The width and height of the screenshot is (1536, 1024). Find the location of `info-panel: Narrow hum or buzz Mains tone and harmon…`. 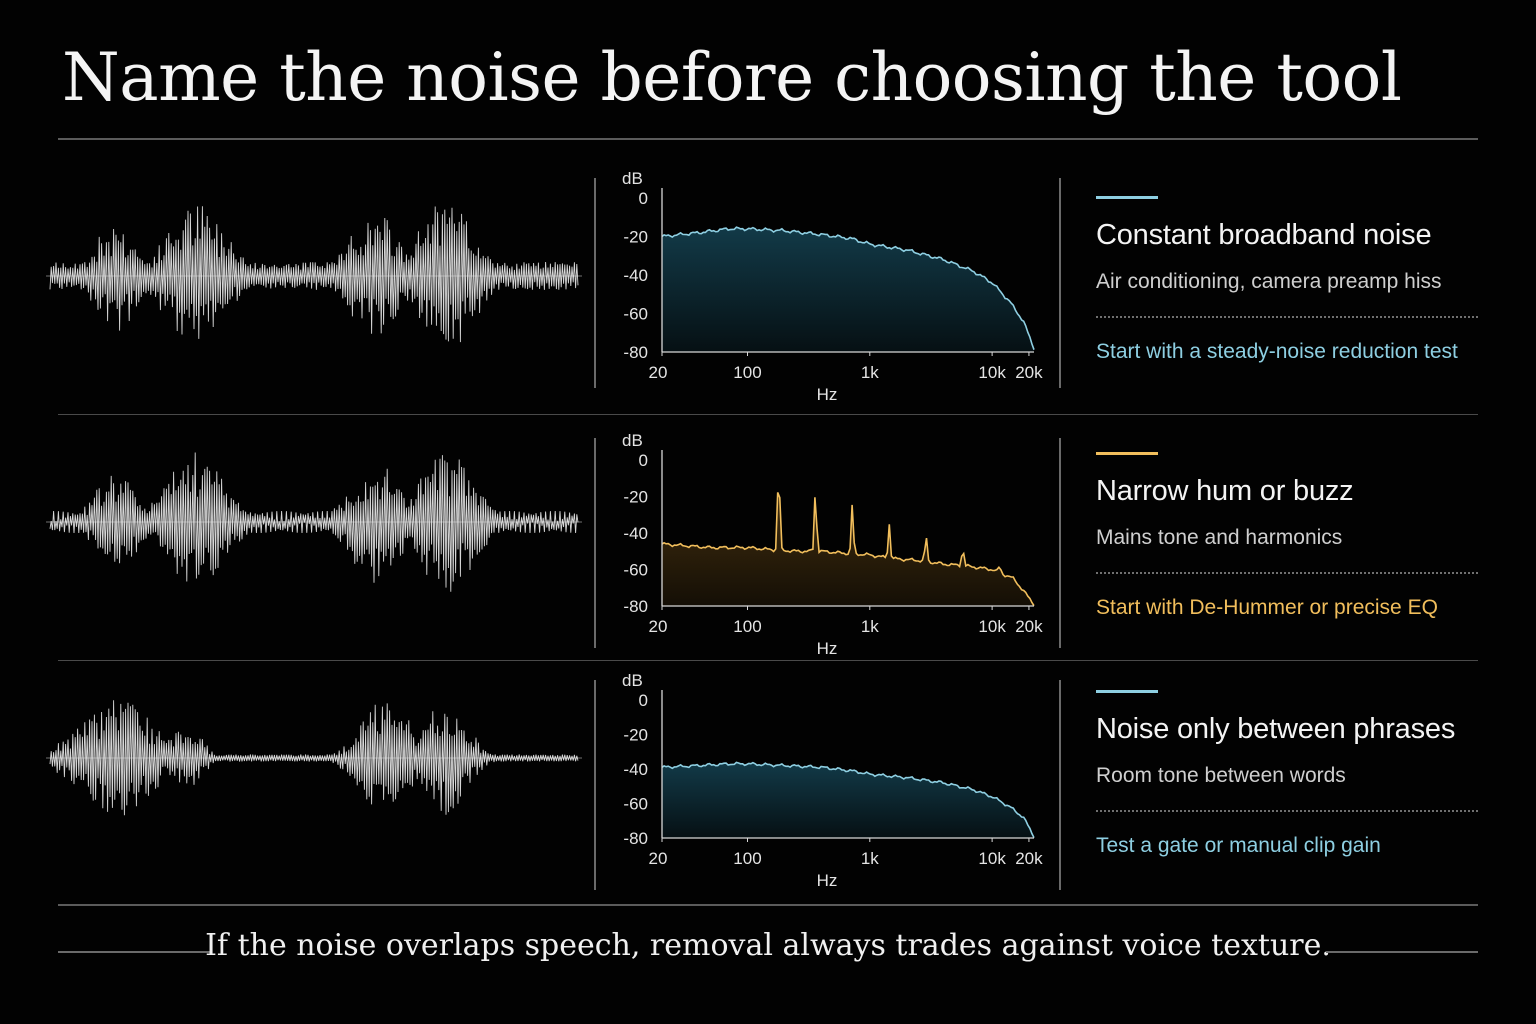

info-panel: Narrow hum or buzz Mains tone and harmon… is located at coordinates (1296, 536).